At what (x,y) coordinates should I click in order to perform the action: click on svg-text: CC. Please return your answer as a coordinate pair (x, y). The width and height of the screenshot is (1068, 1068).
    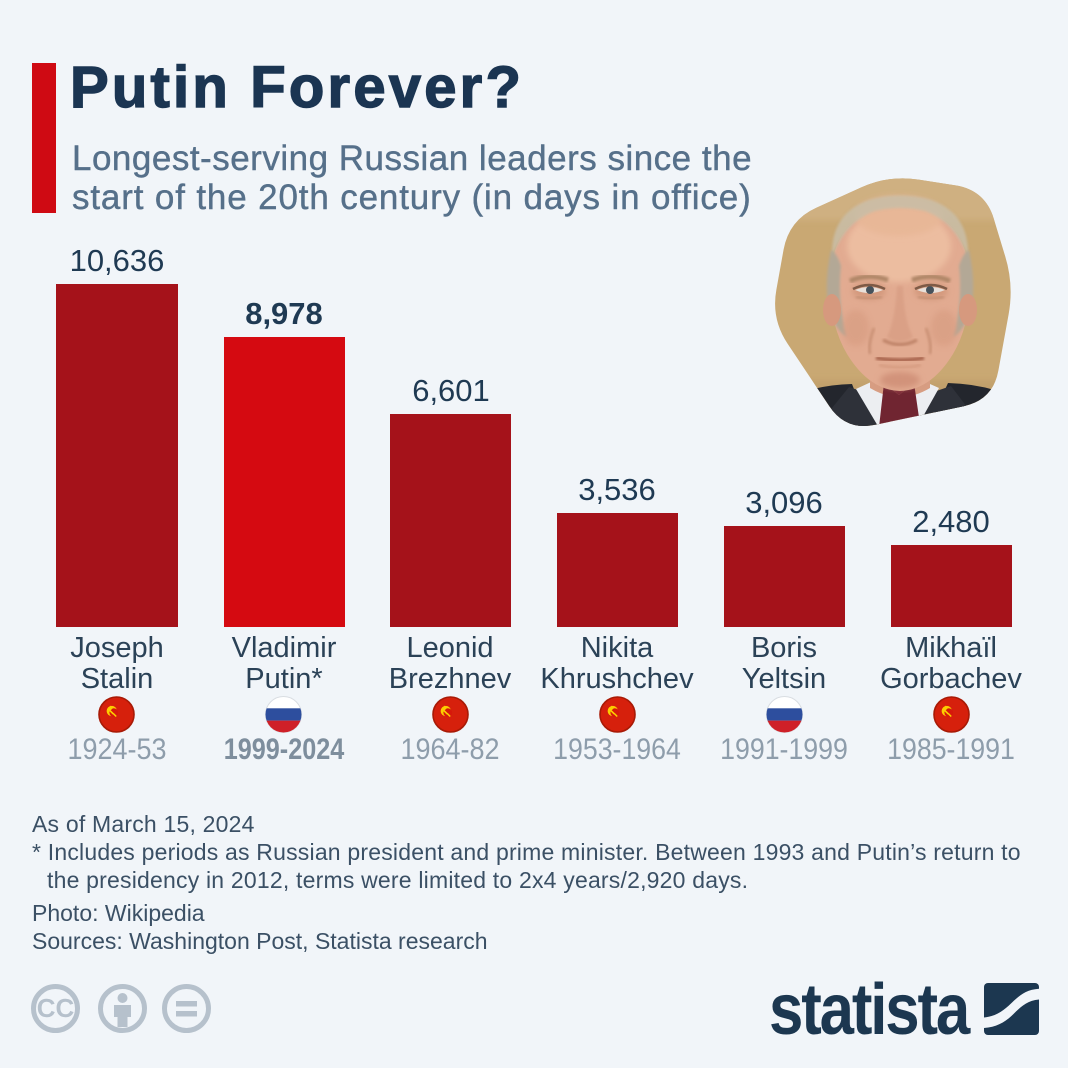
    Looking at the image, I should click on (56, 1008).